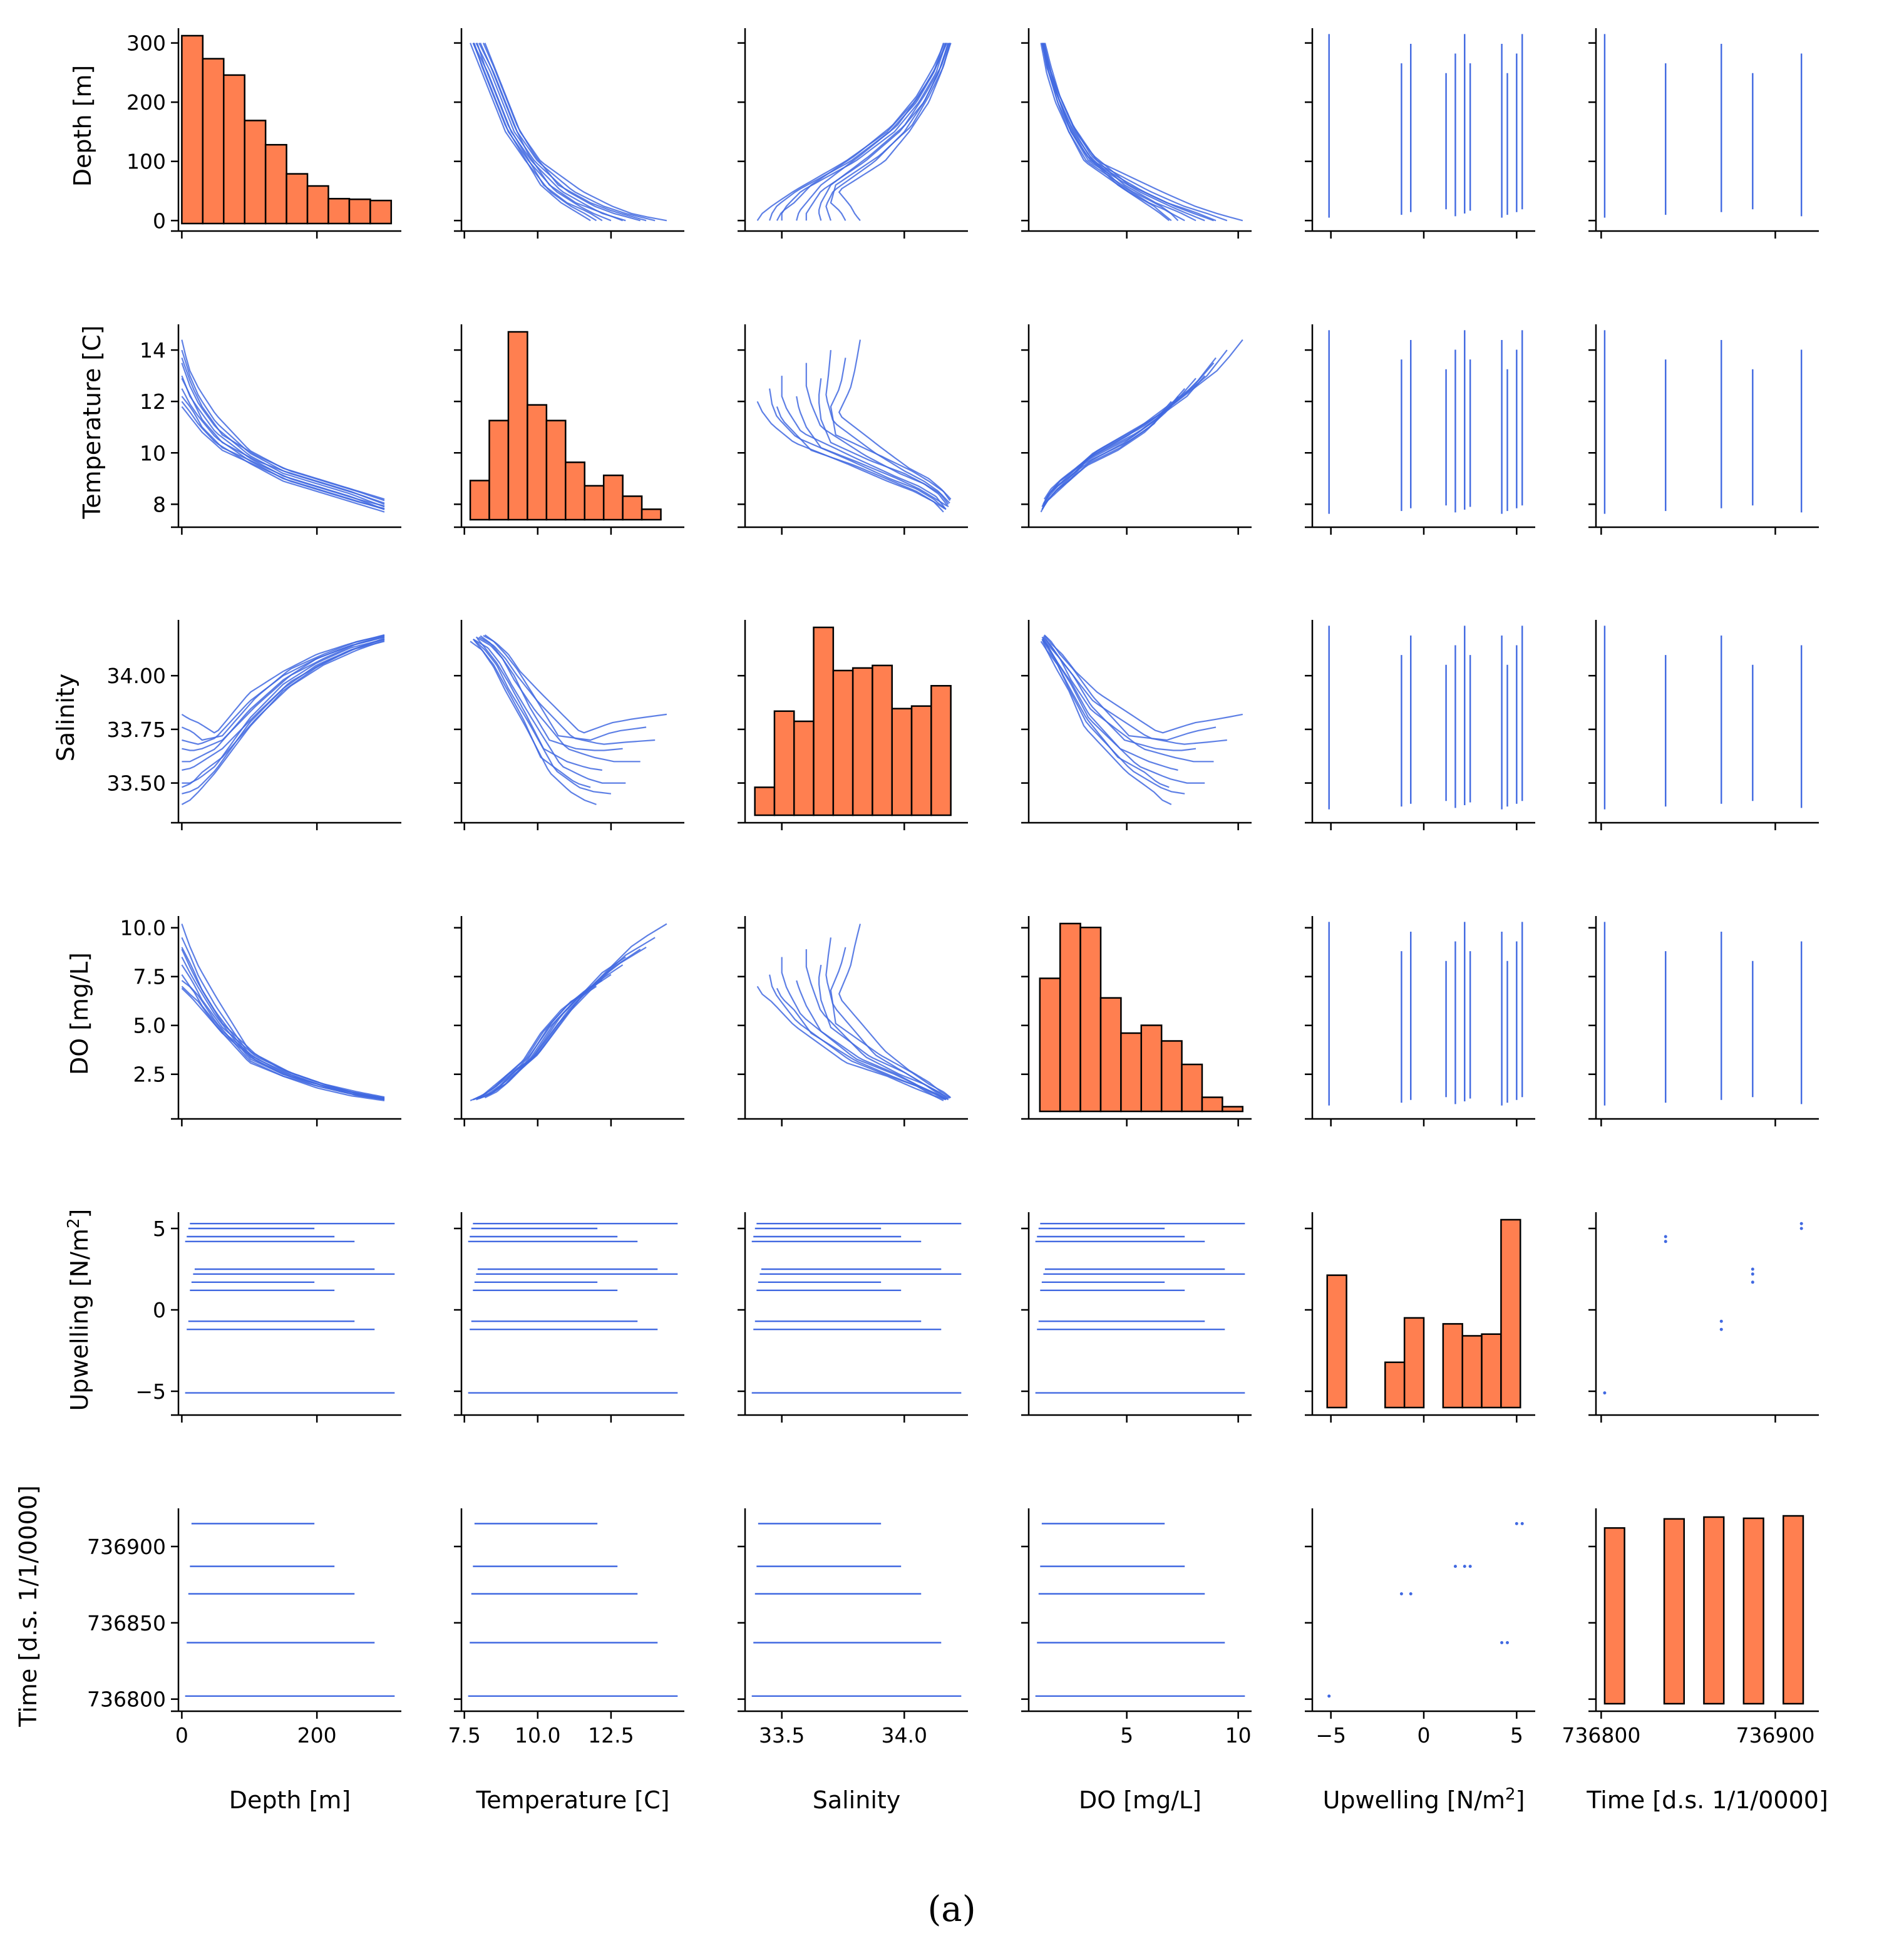  I want to click on y-tick-label: 12, so click(153, 401).